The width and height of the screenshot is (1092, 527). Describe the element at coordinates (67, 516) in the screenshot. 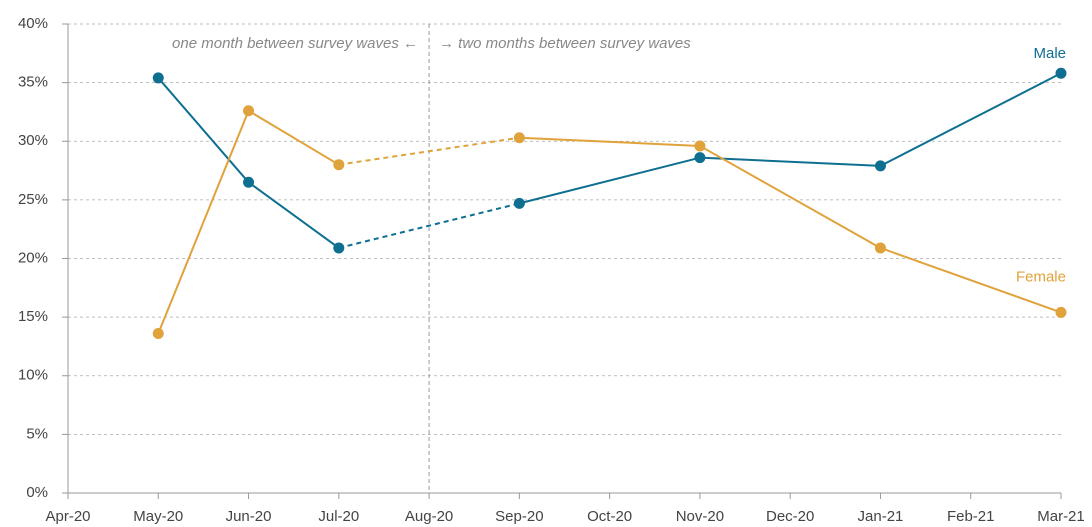

I see `x-tick-label: Apr-20` at that location.